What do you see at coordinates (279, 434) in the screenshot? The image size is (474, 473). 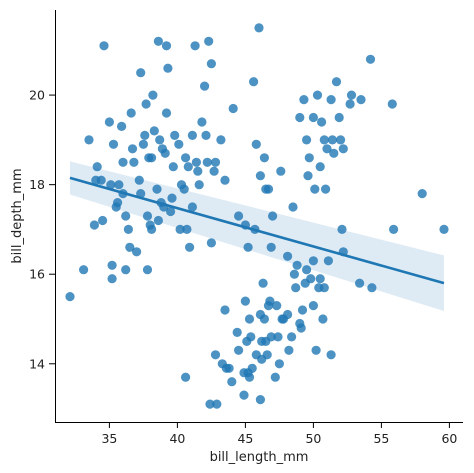 I see `x-ticks: 35 40 45 50 55 60` at bounding box center [279, 434].